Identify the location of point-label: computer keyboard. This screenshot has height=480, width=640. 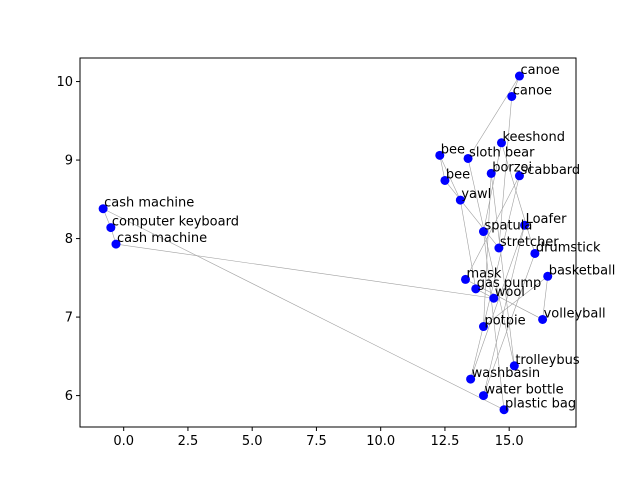
(175, 222).